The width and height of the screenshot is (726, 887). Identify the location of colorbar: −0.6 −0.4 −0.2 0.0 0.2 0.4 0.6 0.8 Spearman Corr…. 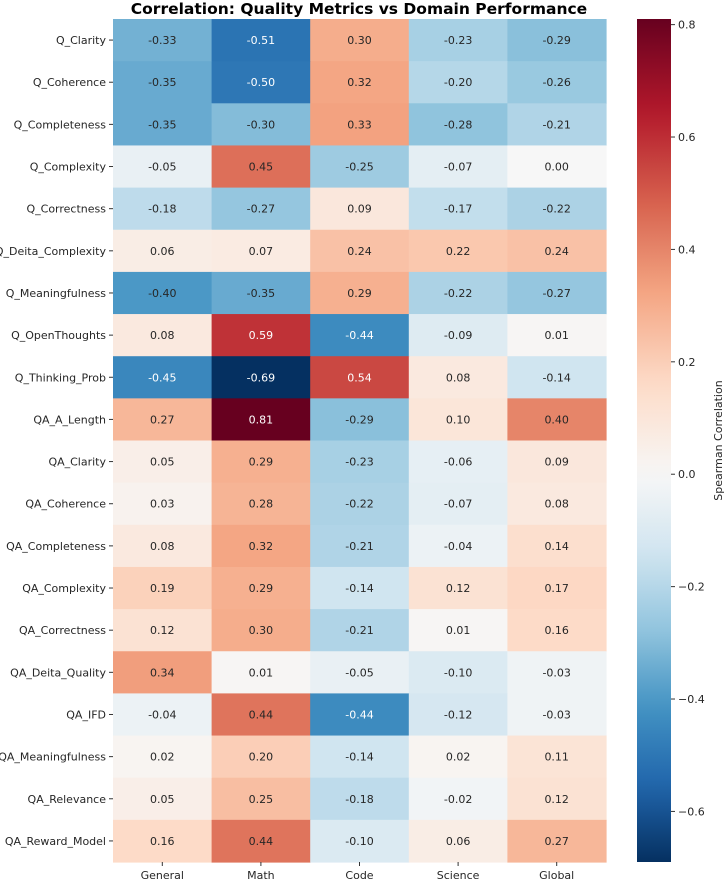
(681, 440).